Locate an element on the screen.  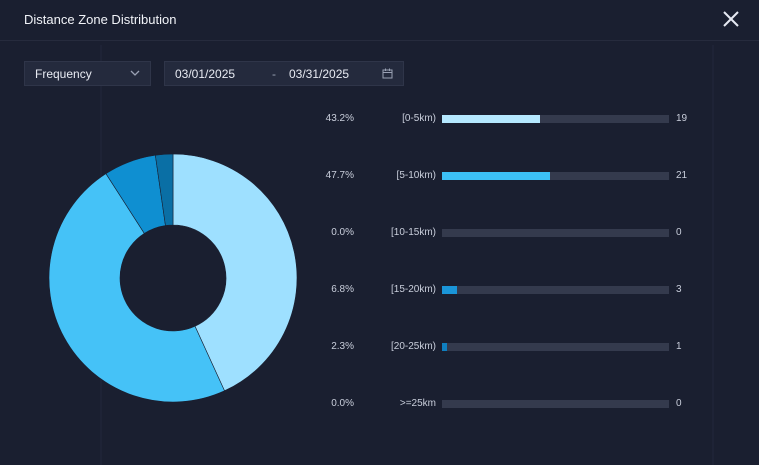
zone-count: 1 is located at coordinates (679, 346).